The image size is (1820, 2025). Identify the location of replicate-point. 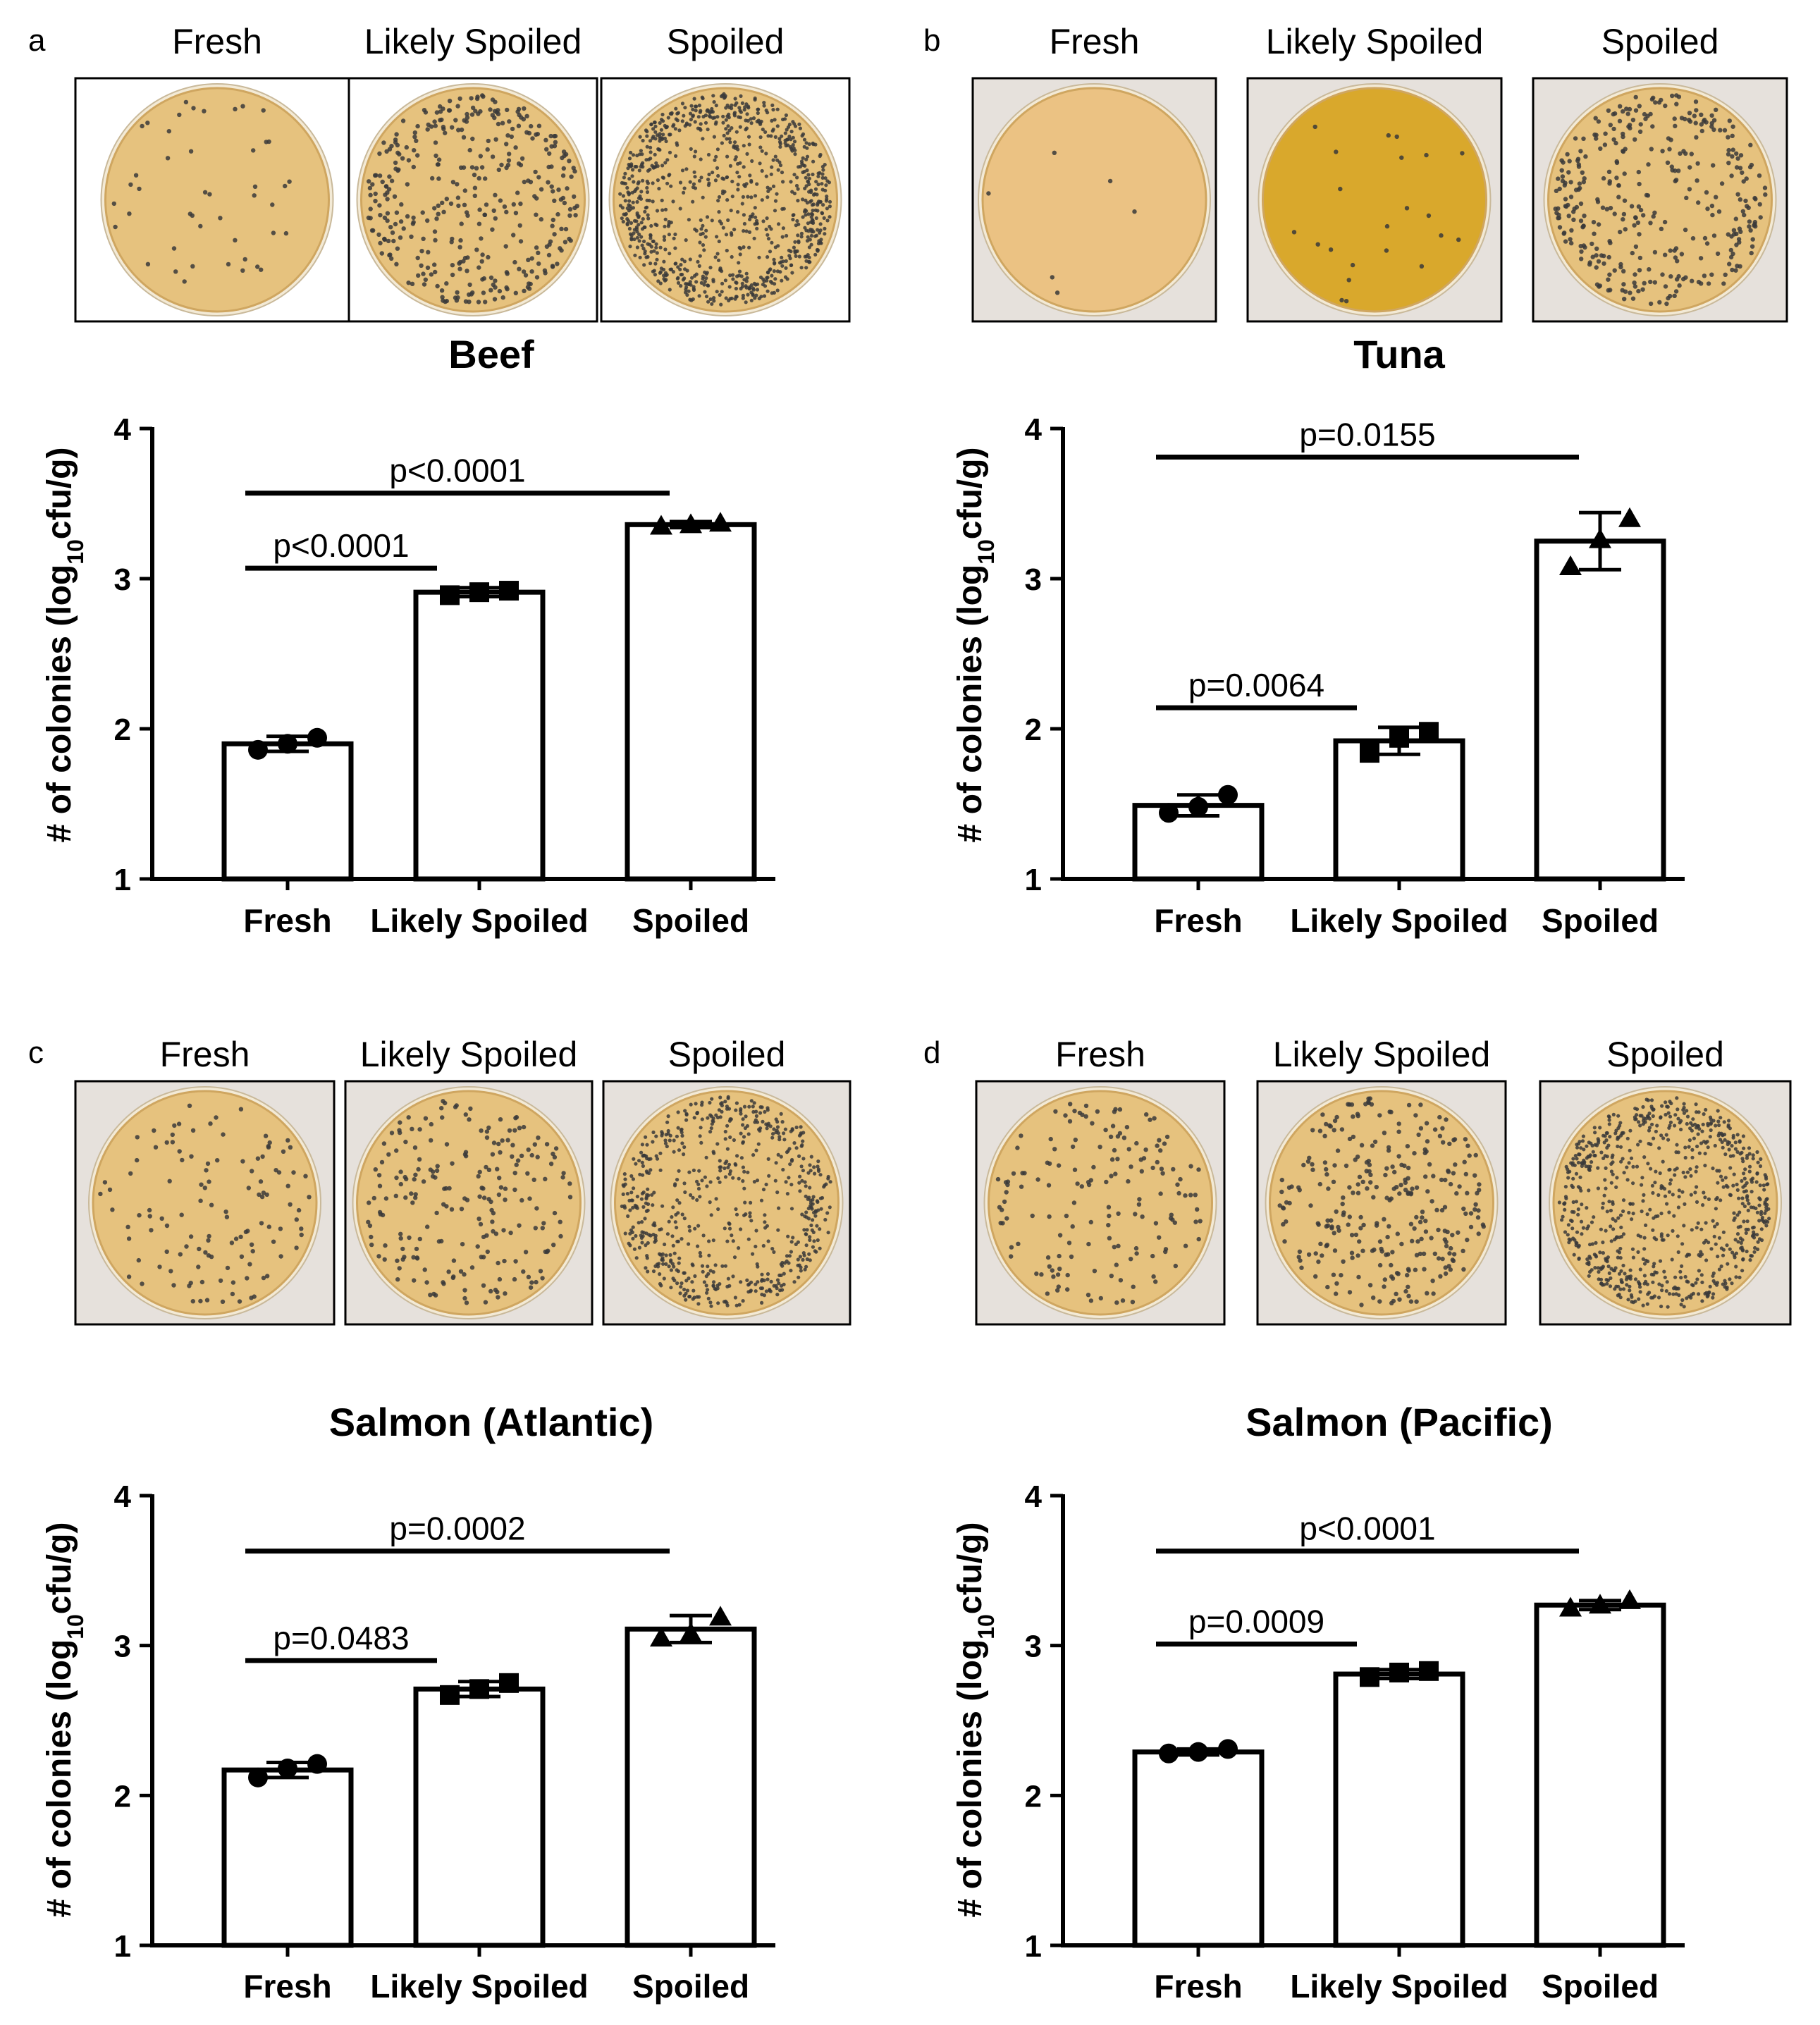
(1600, 1604).